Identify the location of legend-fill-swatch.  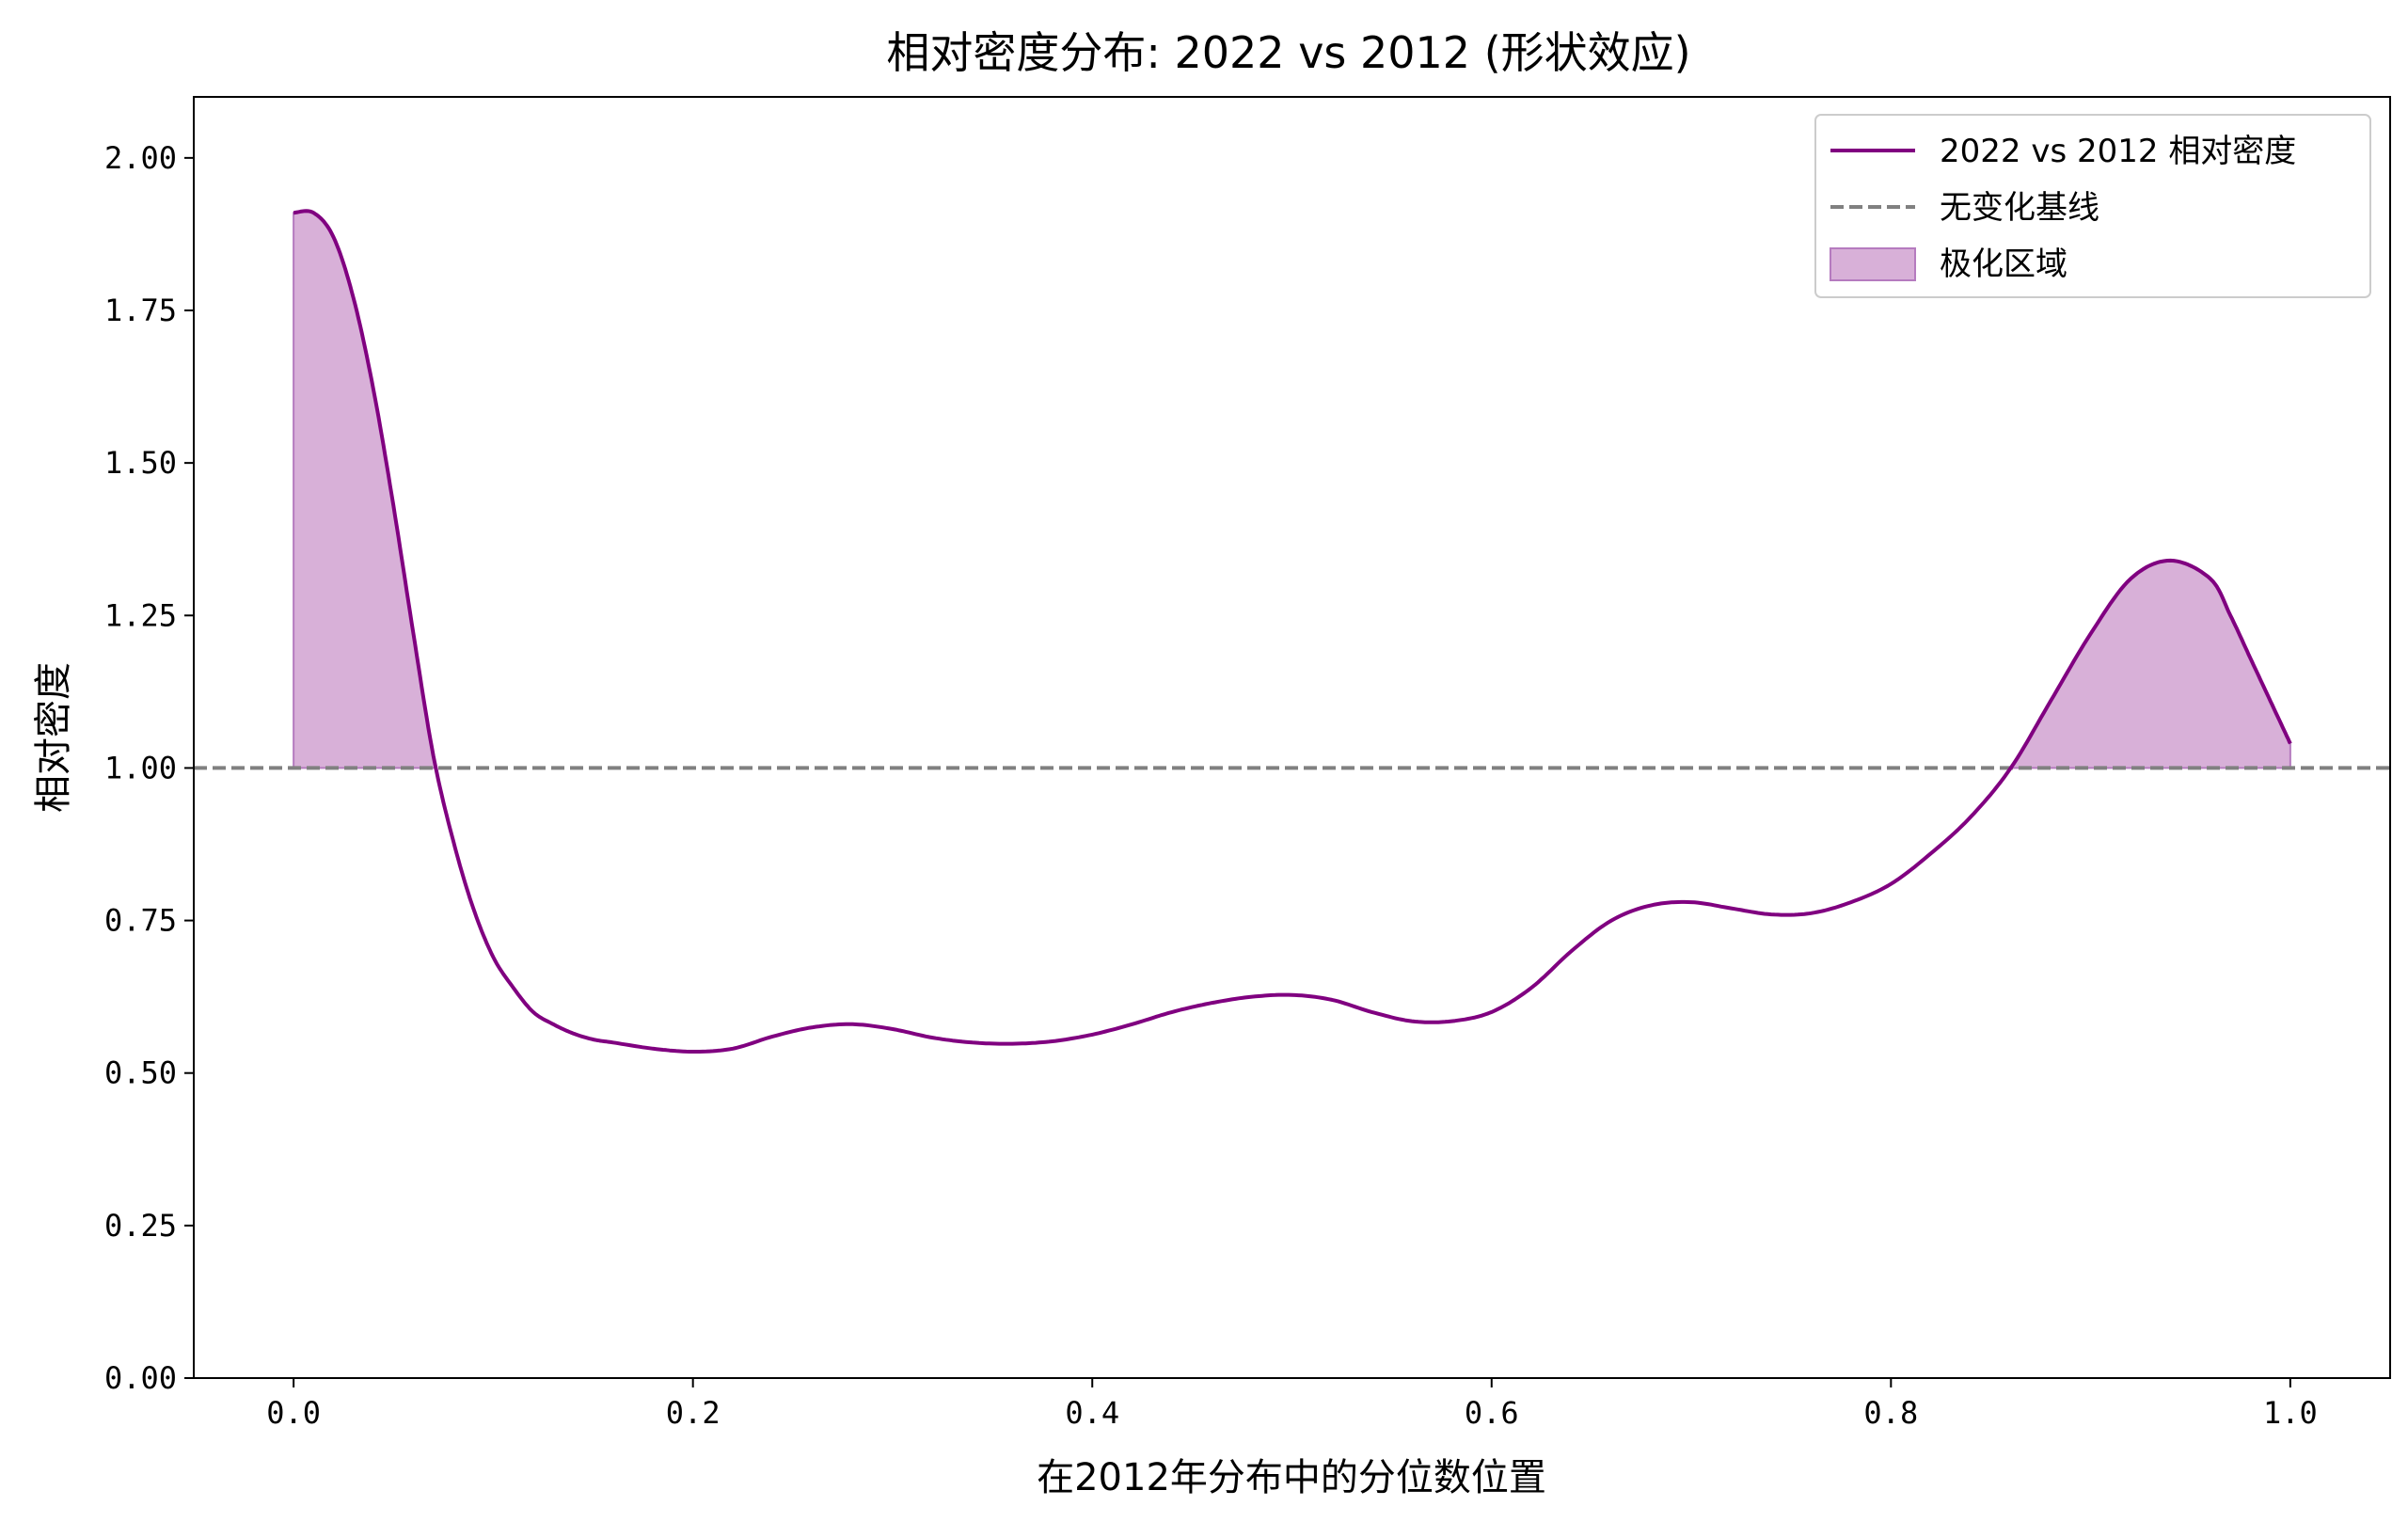
(1873, 264).